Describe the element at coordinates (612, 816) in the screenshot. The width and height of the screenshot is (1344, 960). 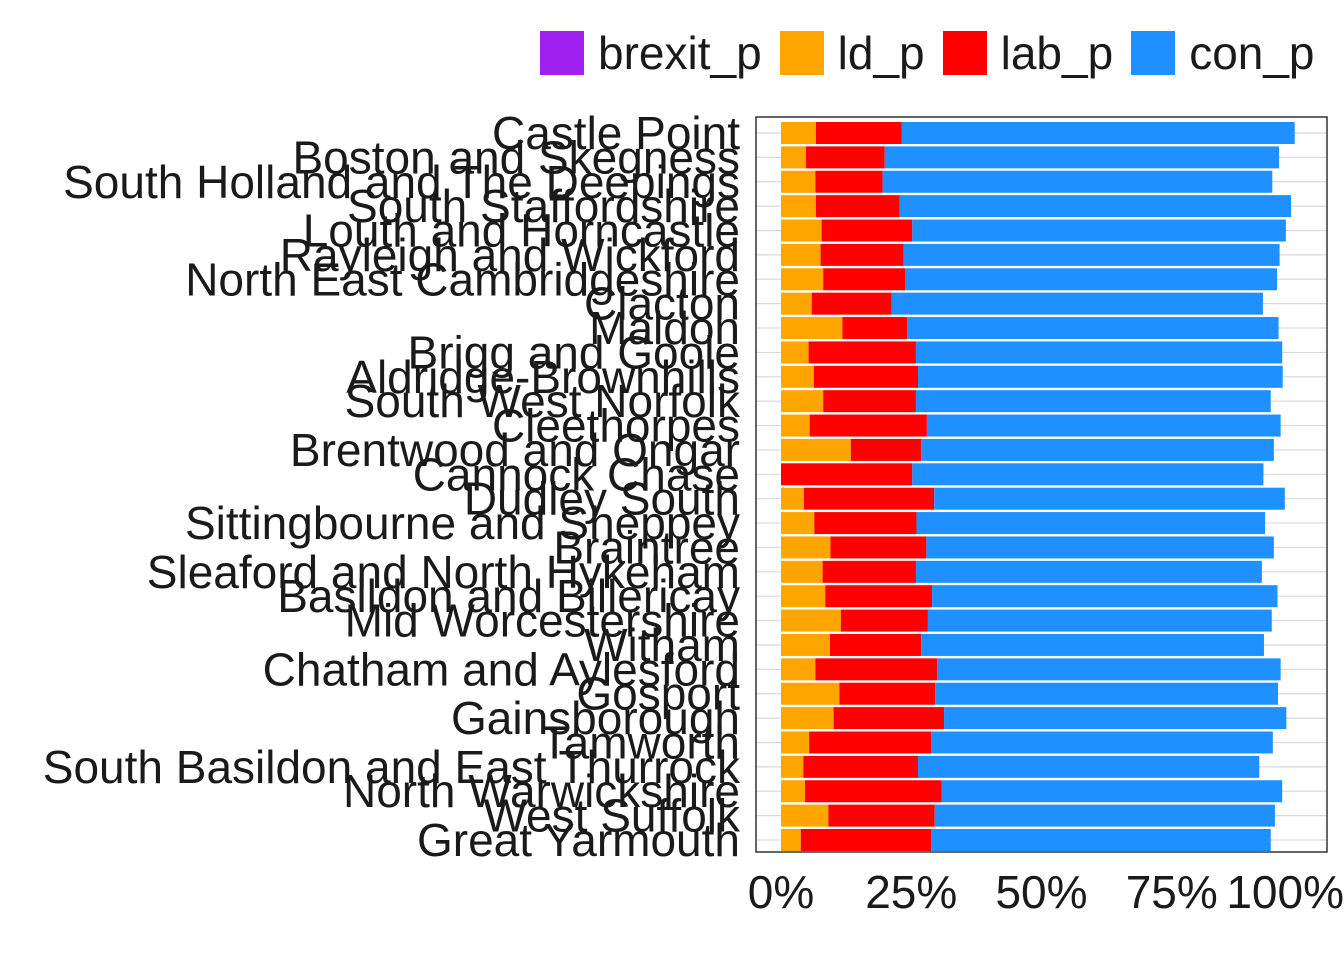
I see `category-label: West Suffolk` at that location.